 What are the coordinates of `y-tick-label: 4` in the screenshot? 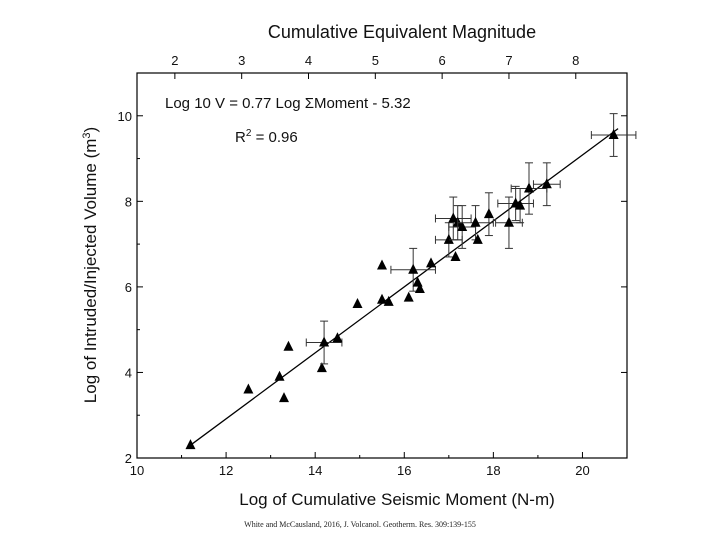 It's located at (128, 372).